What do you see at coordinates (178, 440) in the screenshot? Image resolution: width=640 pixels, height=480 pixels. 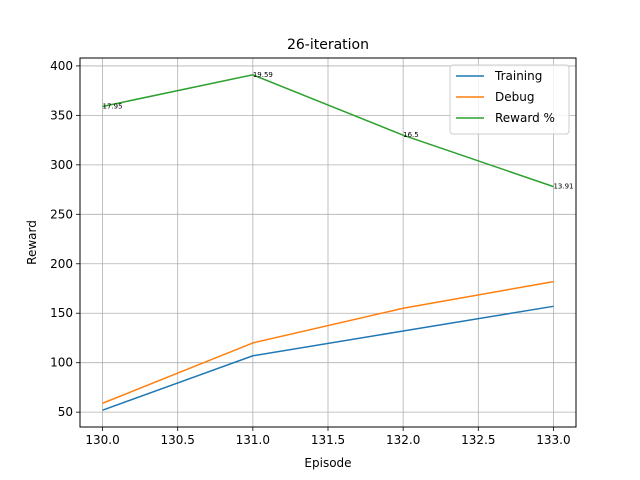 I see `x-tick-label: 130.5` at bounding box center [178, 440].